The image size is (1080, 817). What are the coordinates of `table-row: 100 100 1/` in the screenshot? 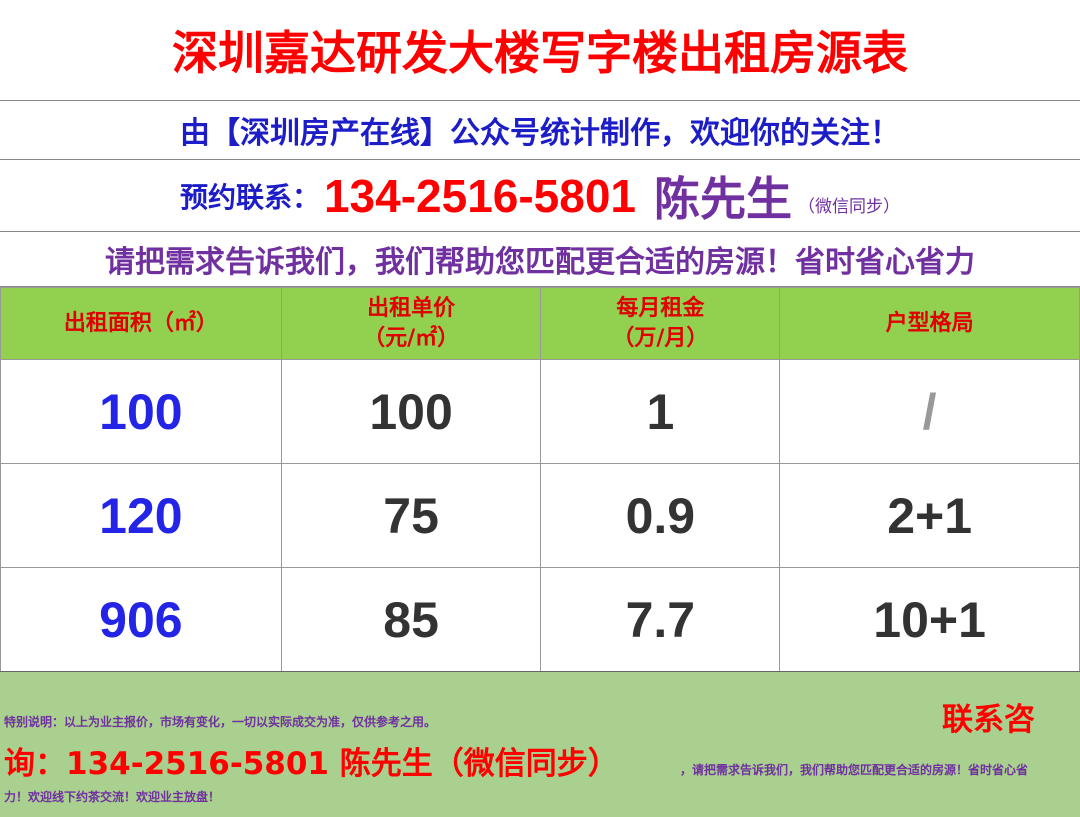 It's located at (540, 411).